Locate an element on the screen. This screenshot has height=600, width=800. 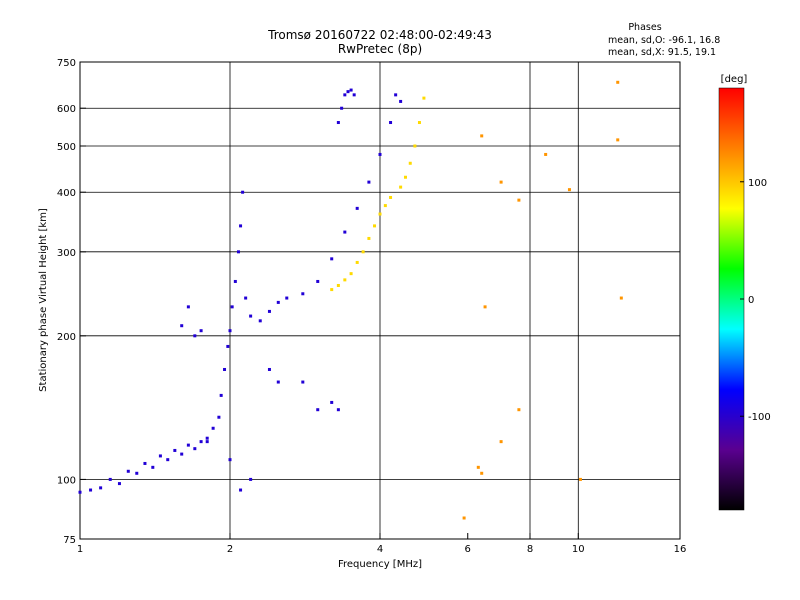
x-axis-ticks: 1 2 4 6 8 10 16 is located at coordinates (382, 544).